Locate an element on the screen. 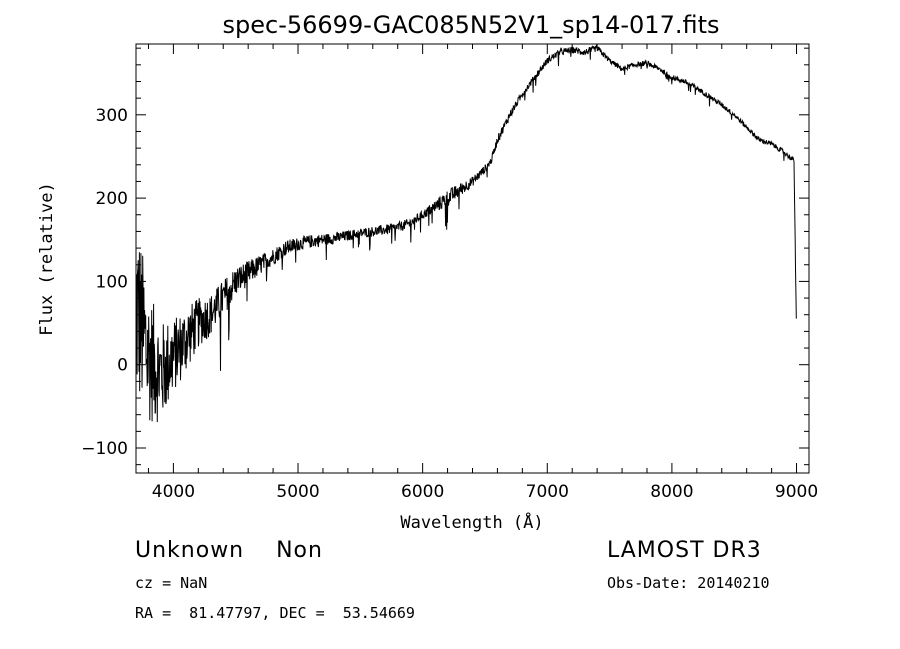 The height and width of the screenshot is (649, 900). y-tick-label: 0 is located at coordinates (122, 366).